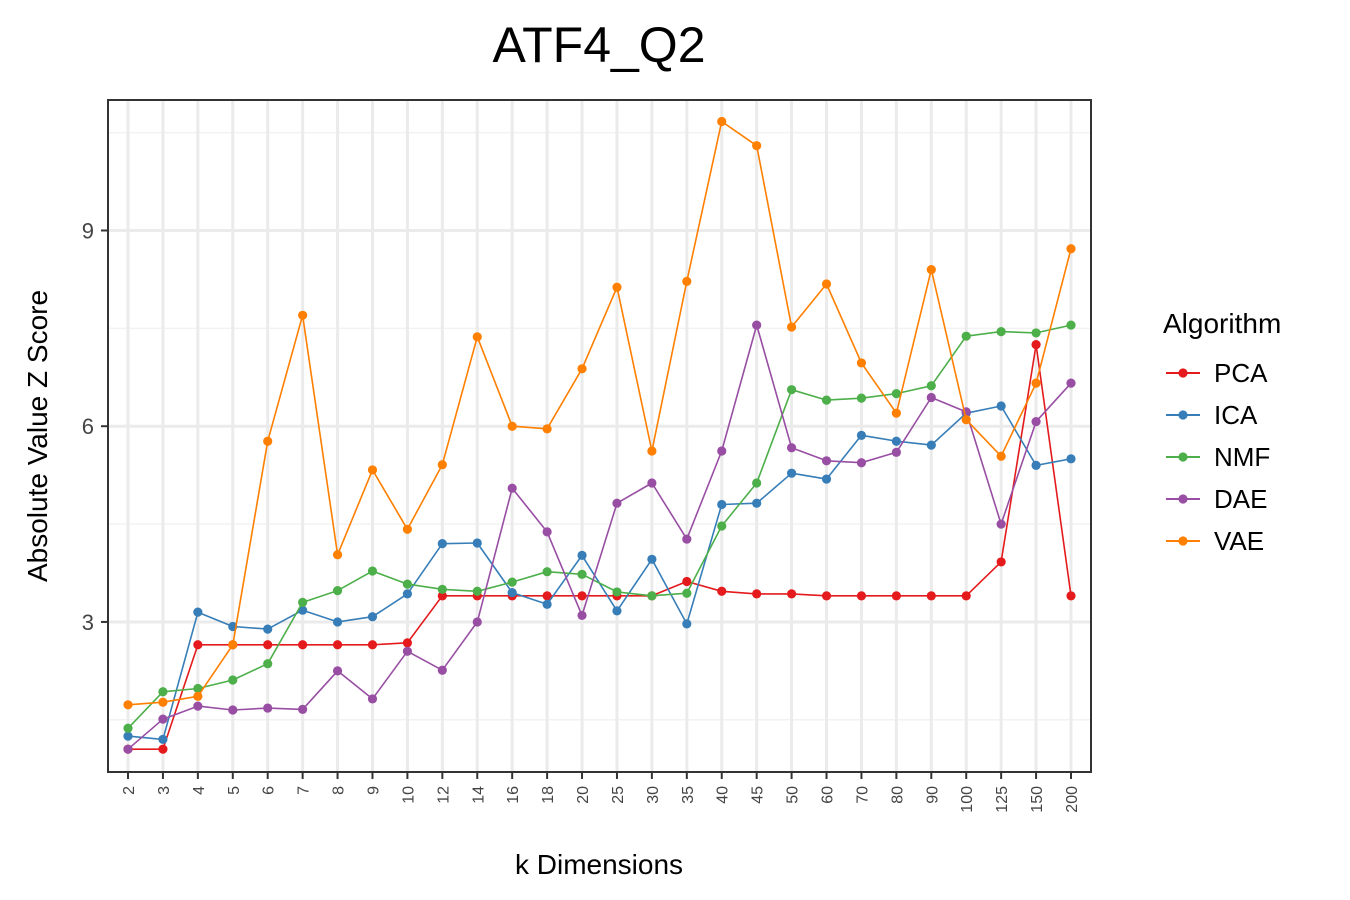 This screenshot has height=900, width=1350. Describe the element at coordinates (408, 795) in the screenshot. I see `x-tick-label: 10` at that location.